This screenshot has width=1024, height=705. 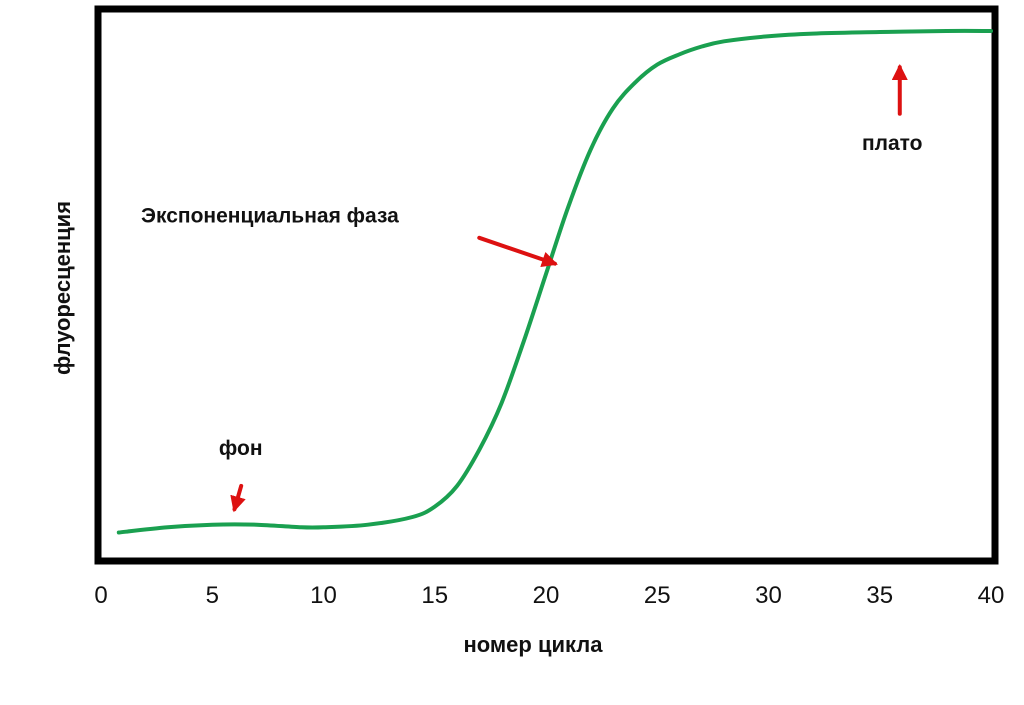 I want to click on x-tick-label: 25, so click(x=657, y=595).